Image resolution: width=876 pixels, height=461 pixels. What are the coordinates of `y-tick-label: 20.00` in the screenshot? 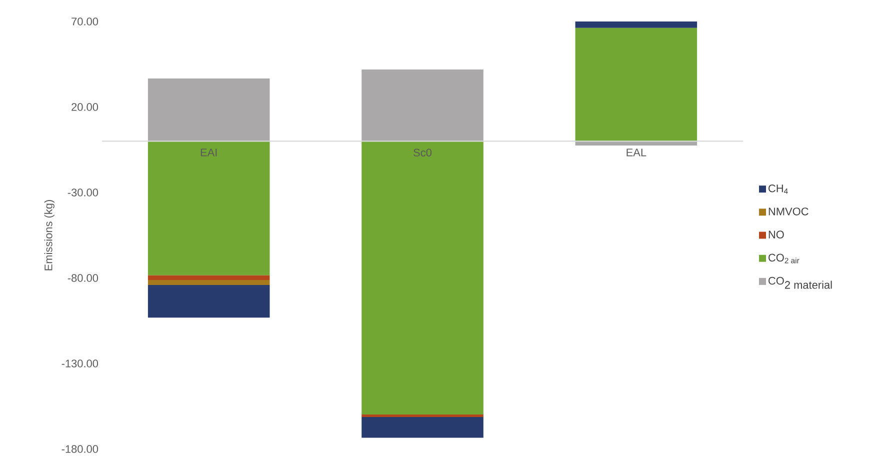 It's located at (85, 107).